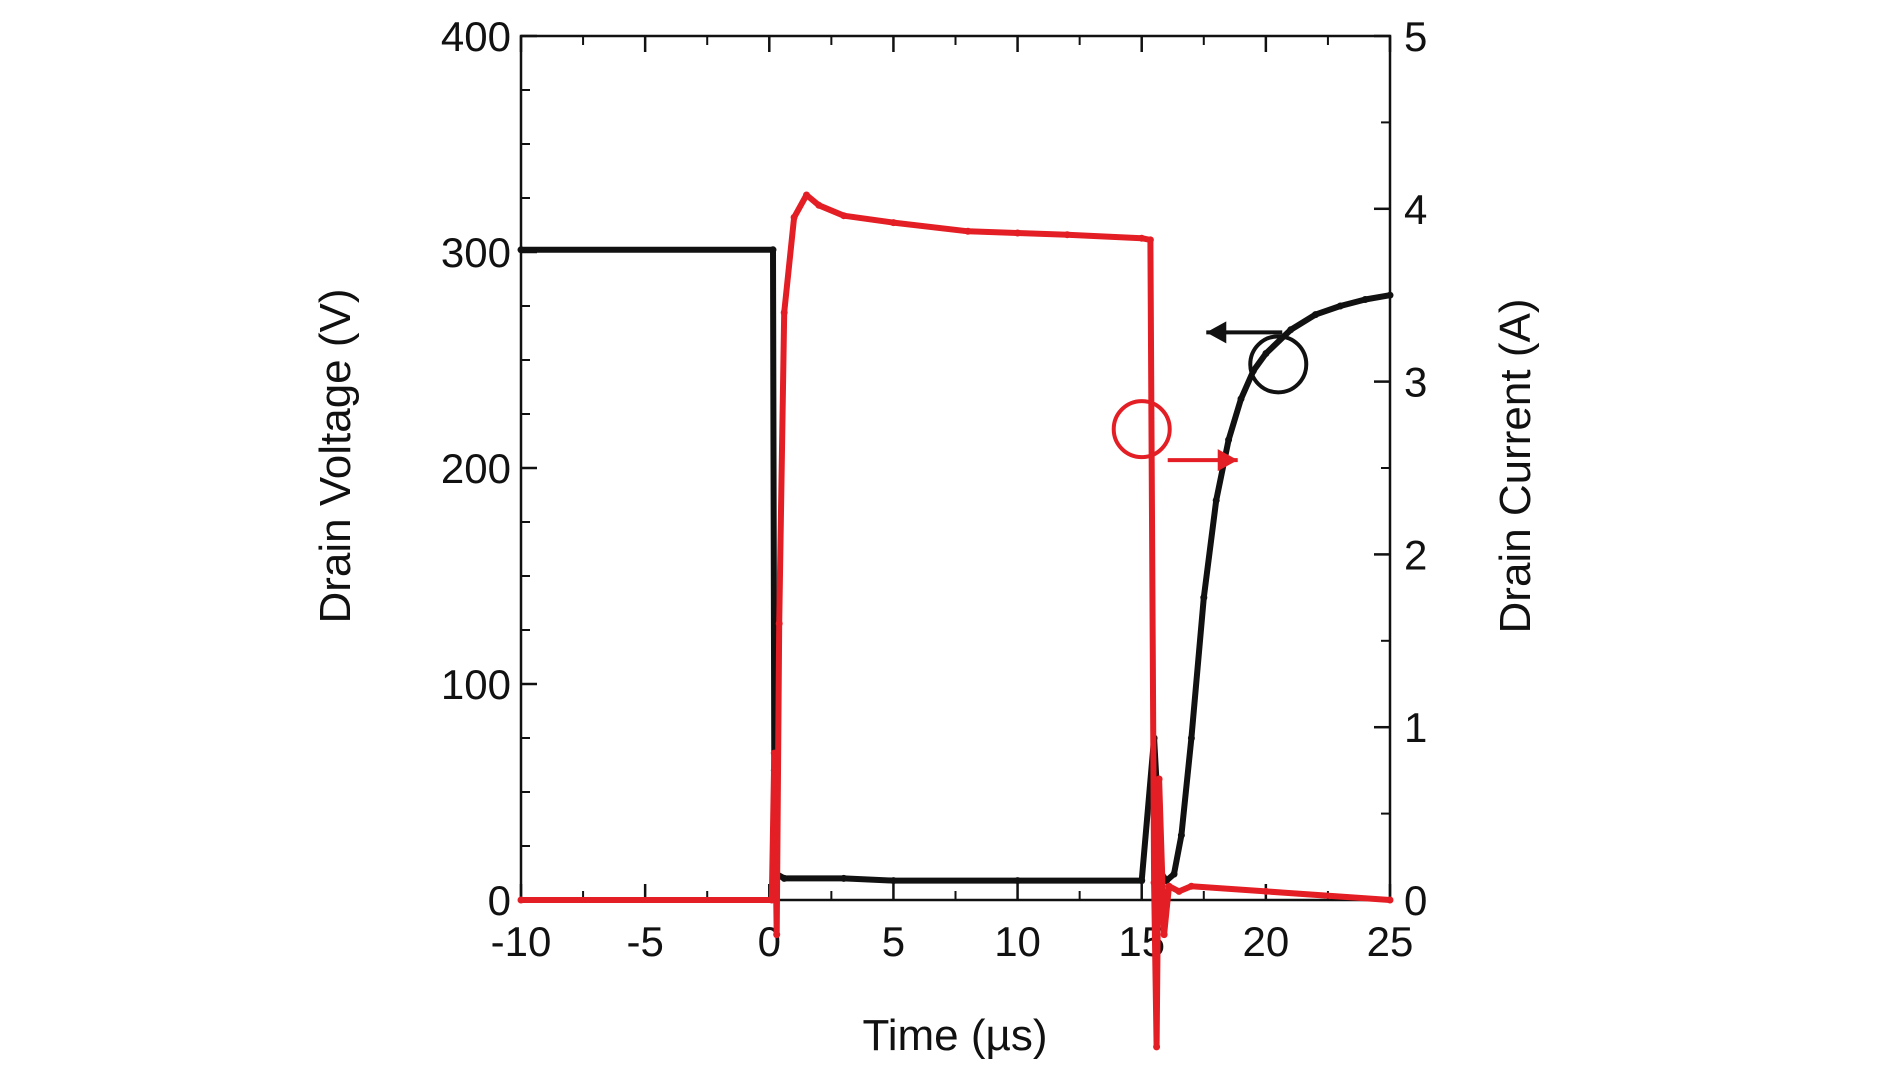 The height and width of the screenshot is (1069, 1900). I want to click on y-right-tick-label: 1, so click(1415, 727).